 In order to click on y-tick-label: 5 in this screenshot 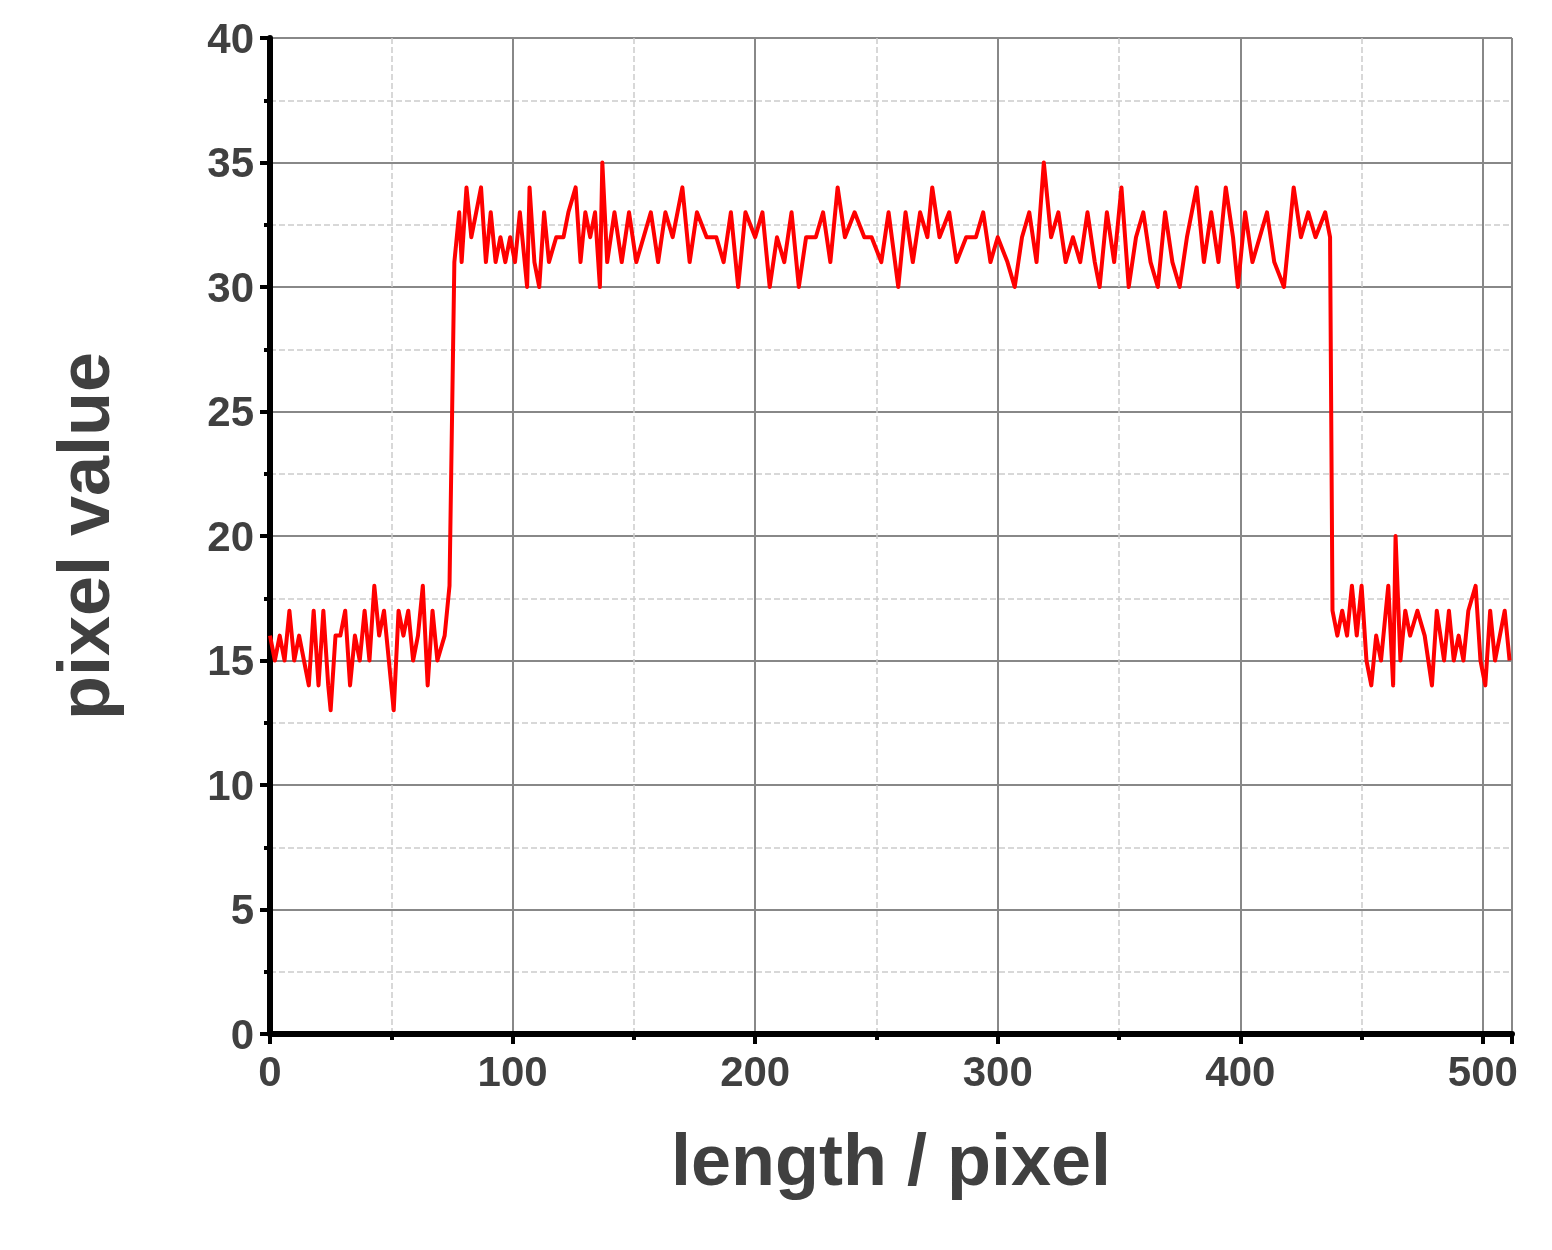, I will do `click(242, 909)`.